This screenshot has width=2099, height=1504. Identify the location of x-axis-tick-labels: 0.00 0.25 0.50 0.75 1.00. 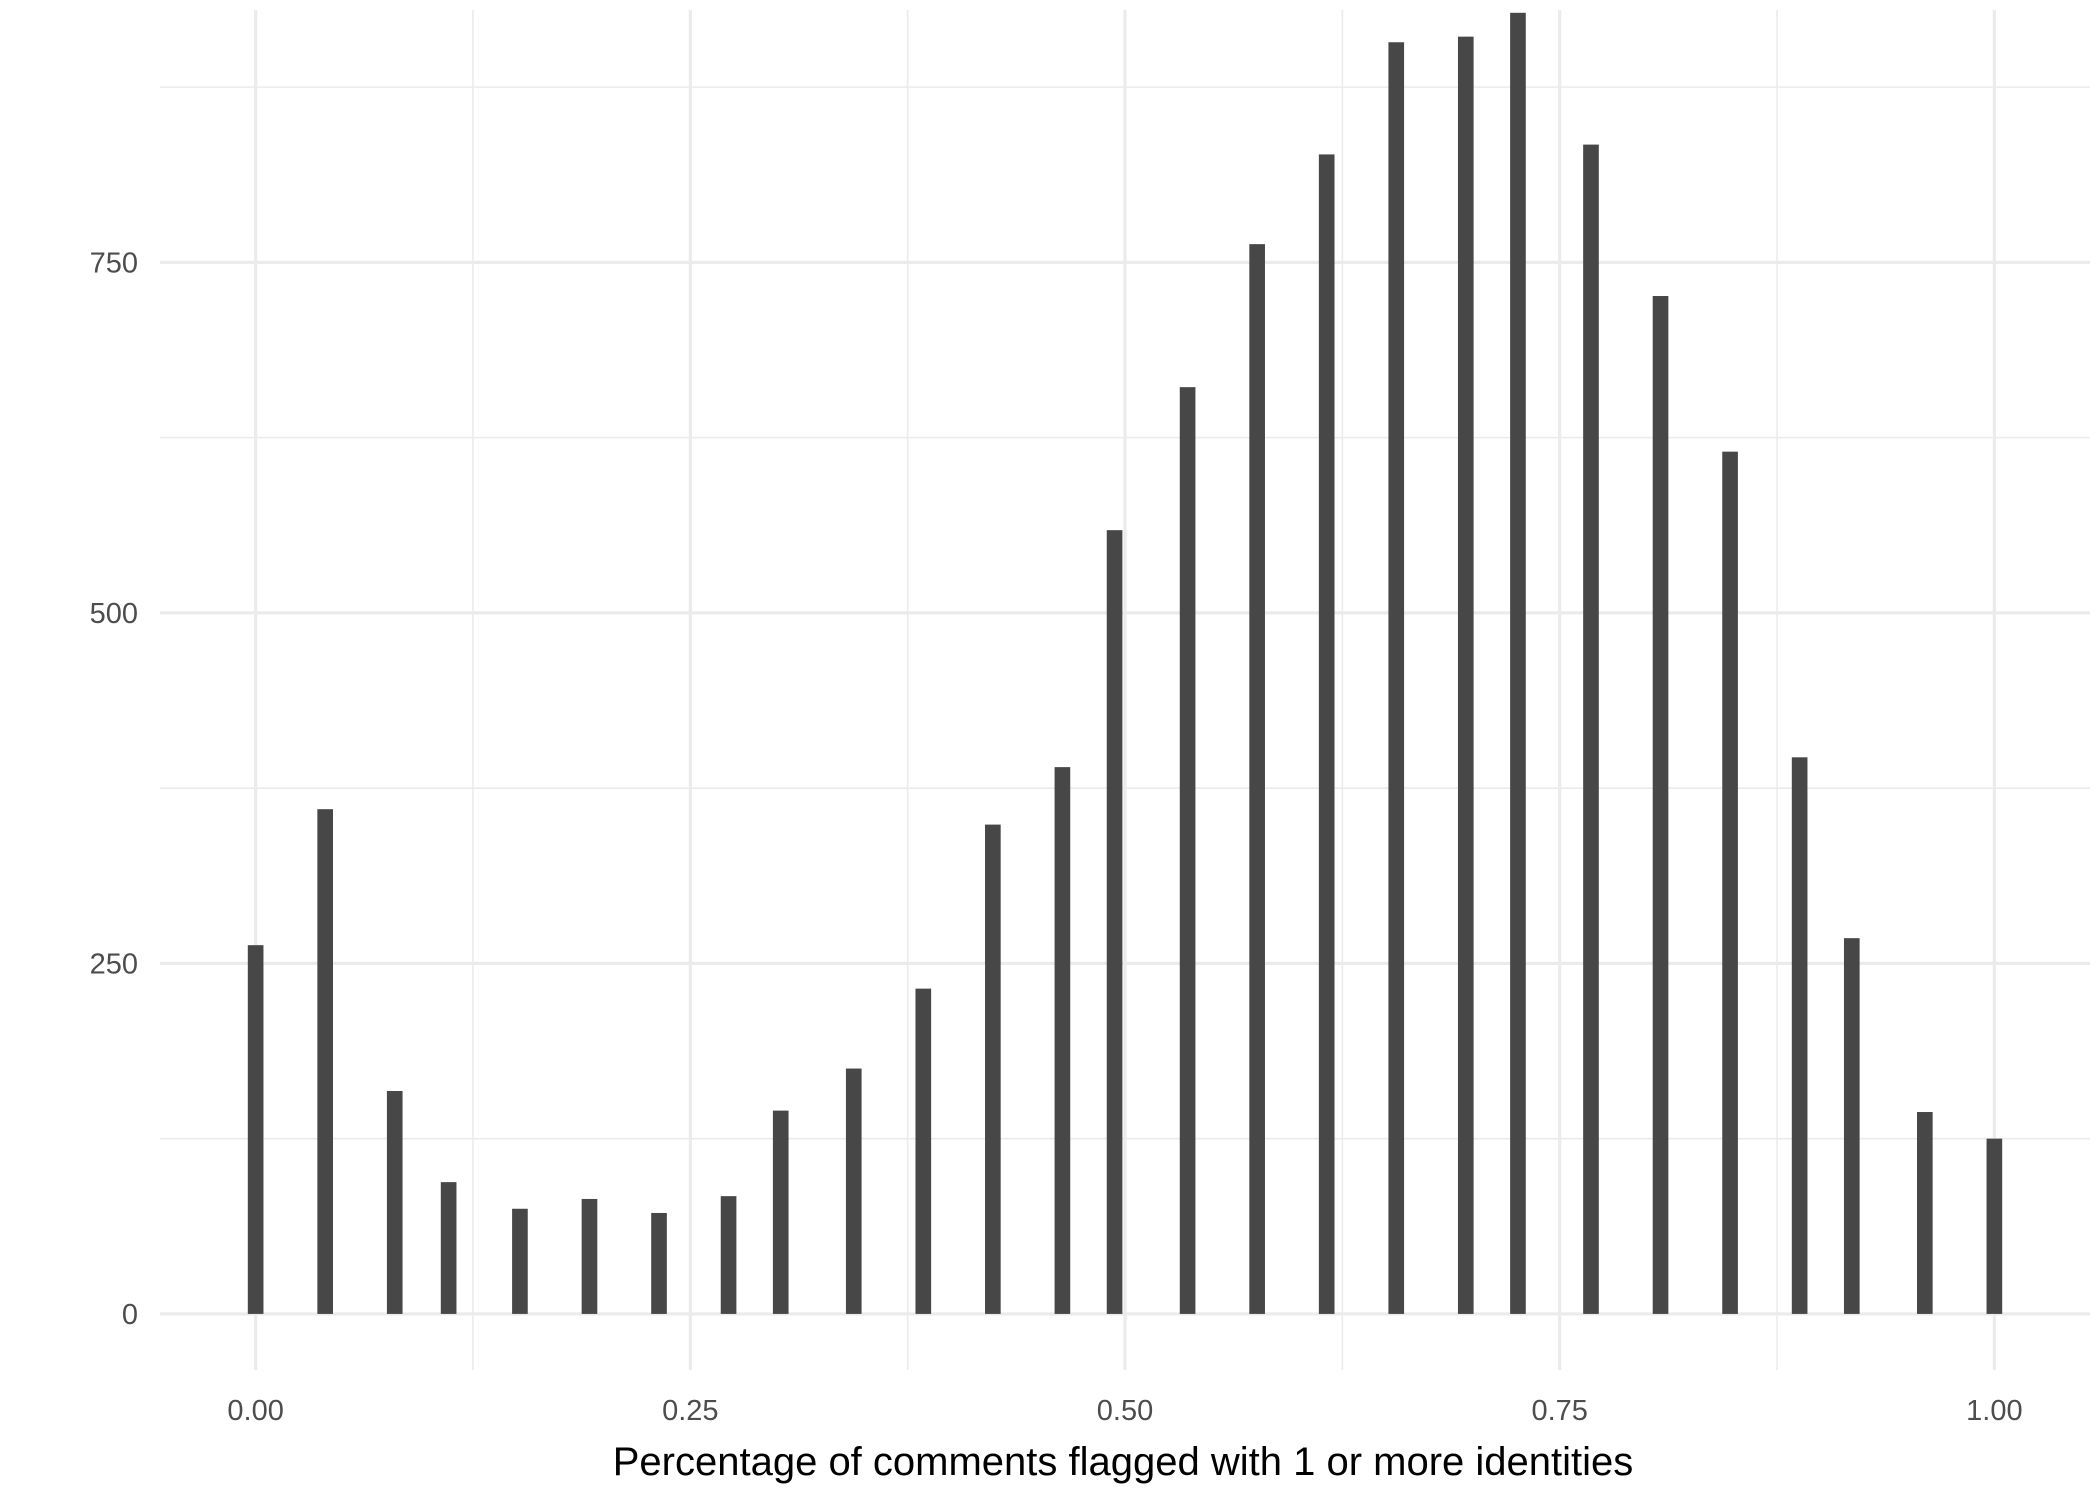
(1124, 1411).